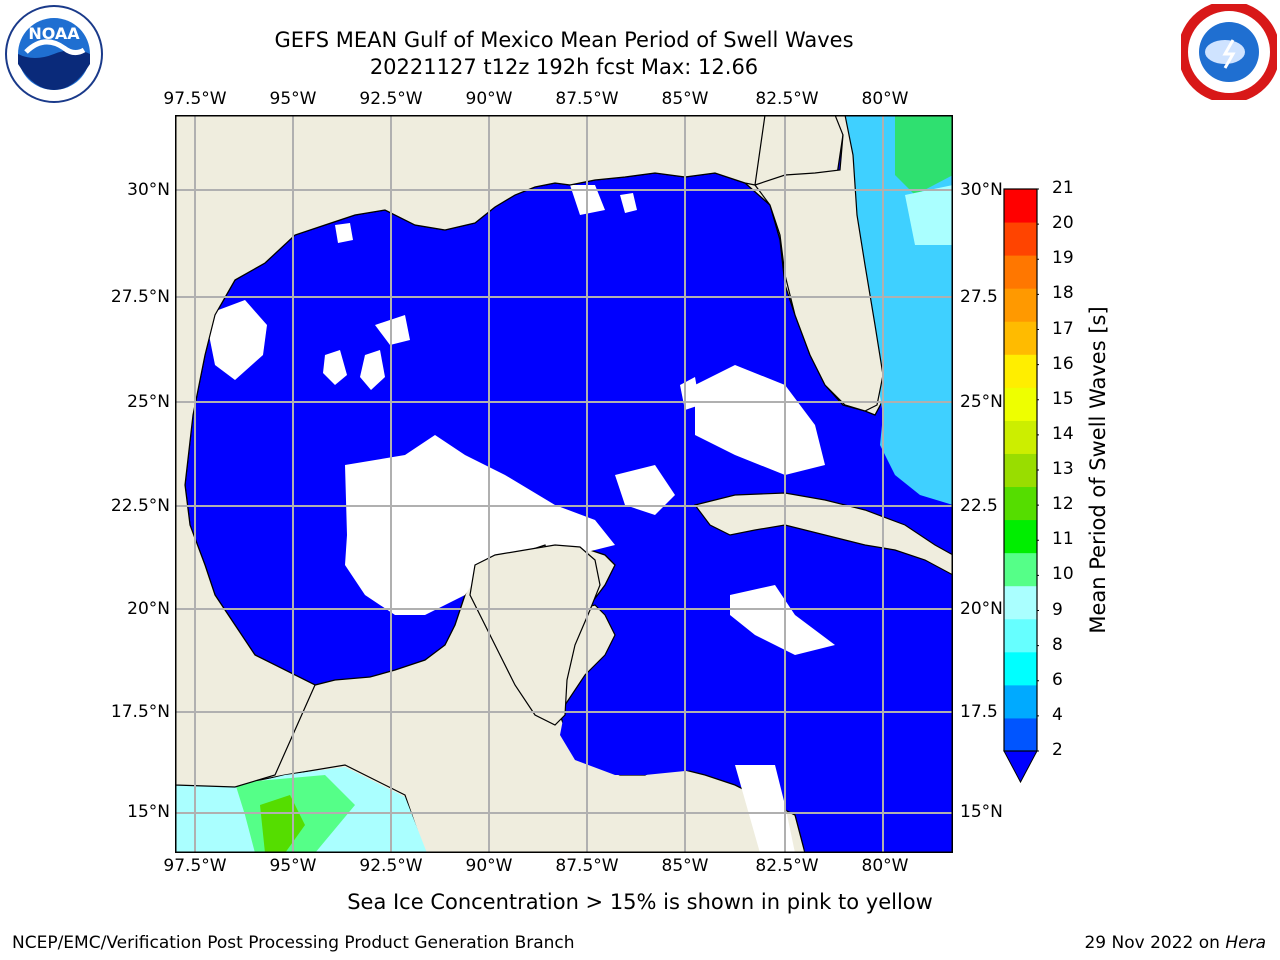 This screenshot has height=960, width=1280. What do you see at coordinates (54, 56) in the screenshot?
I see `noaa-logo-icon: NOAA` at bounding box center [54, 56].